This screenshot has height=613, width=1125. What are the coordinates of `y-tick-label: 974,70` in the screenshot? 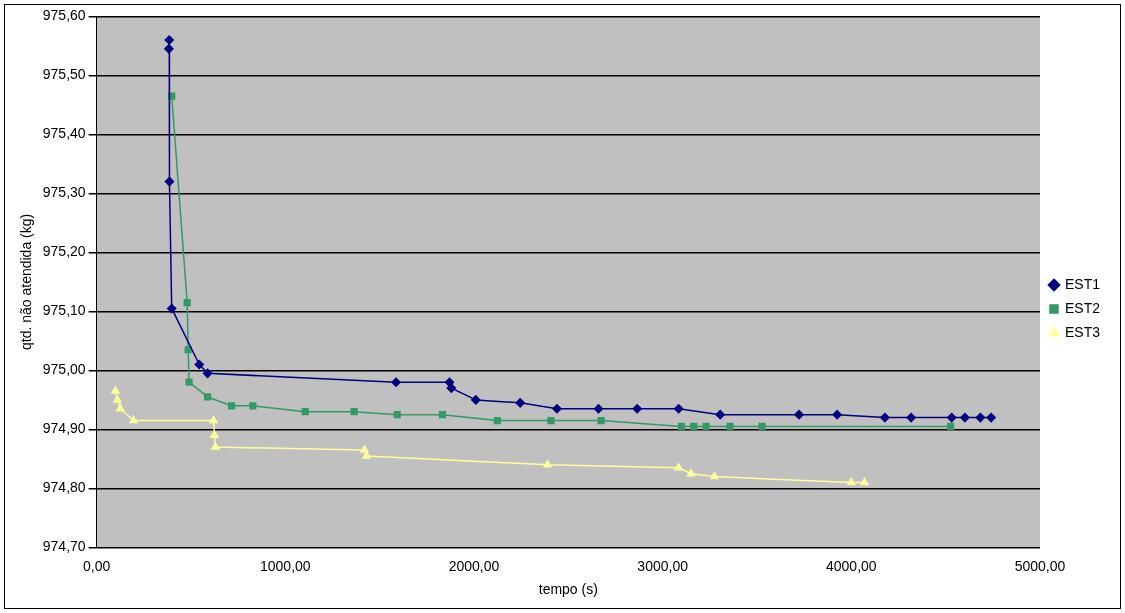 It's located at (64, 546).